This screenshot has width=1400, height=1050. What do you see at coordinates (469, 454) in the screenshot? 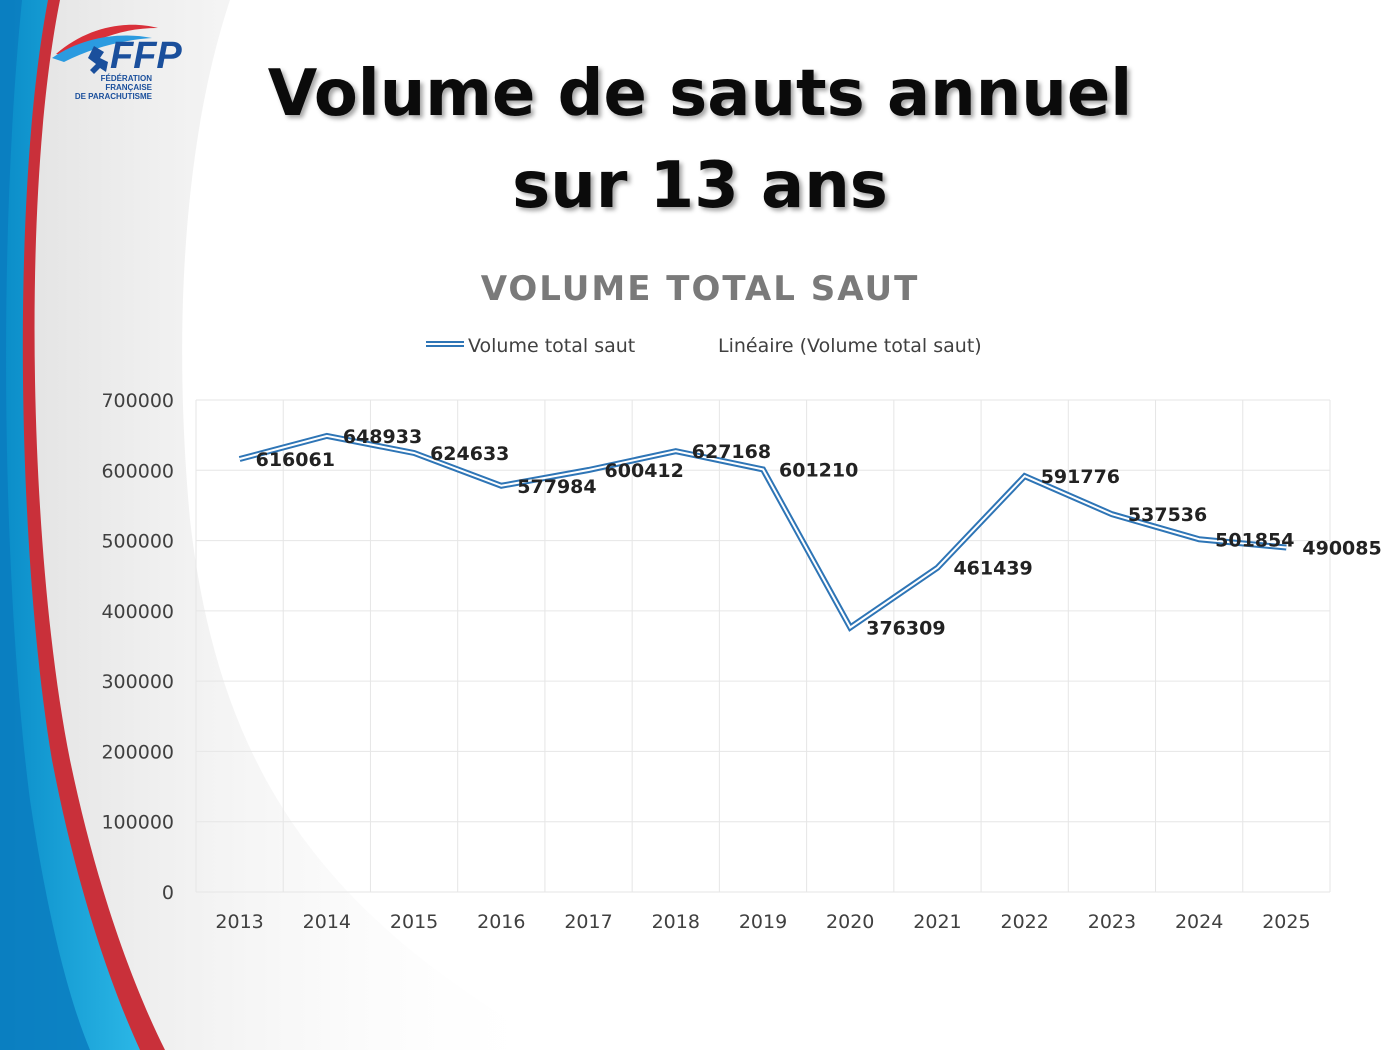
I see `data-label-2015: 624633` at bounding box center [469, 454].